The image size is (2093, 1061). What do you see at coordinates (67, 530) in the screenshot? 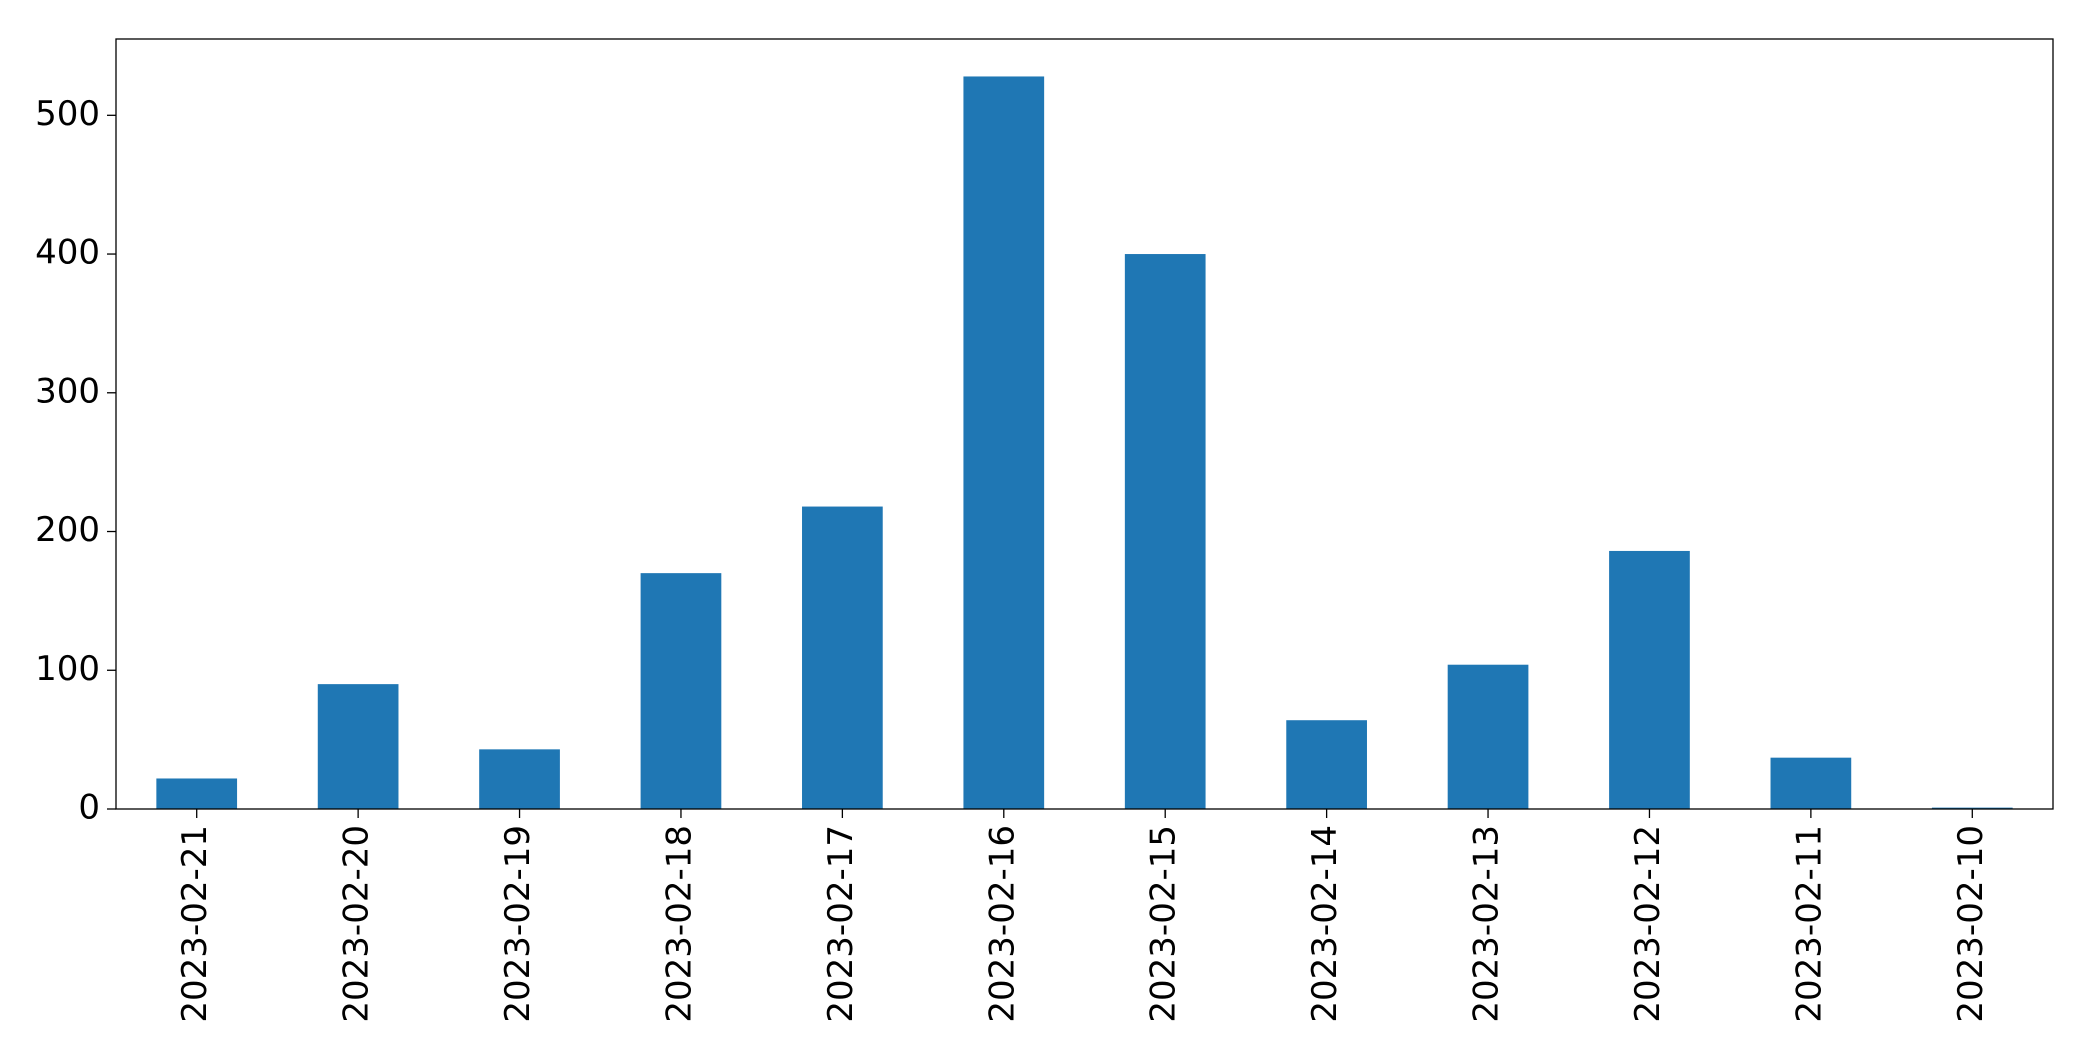
I see `y-tick-label: 200` at bounding box center [67, 530].